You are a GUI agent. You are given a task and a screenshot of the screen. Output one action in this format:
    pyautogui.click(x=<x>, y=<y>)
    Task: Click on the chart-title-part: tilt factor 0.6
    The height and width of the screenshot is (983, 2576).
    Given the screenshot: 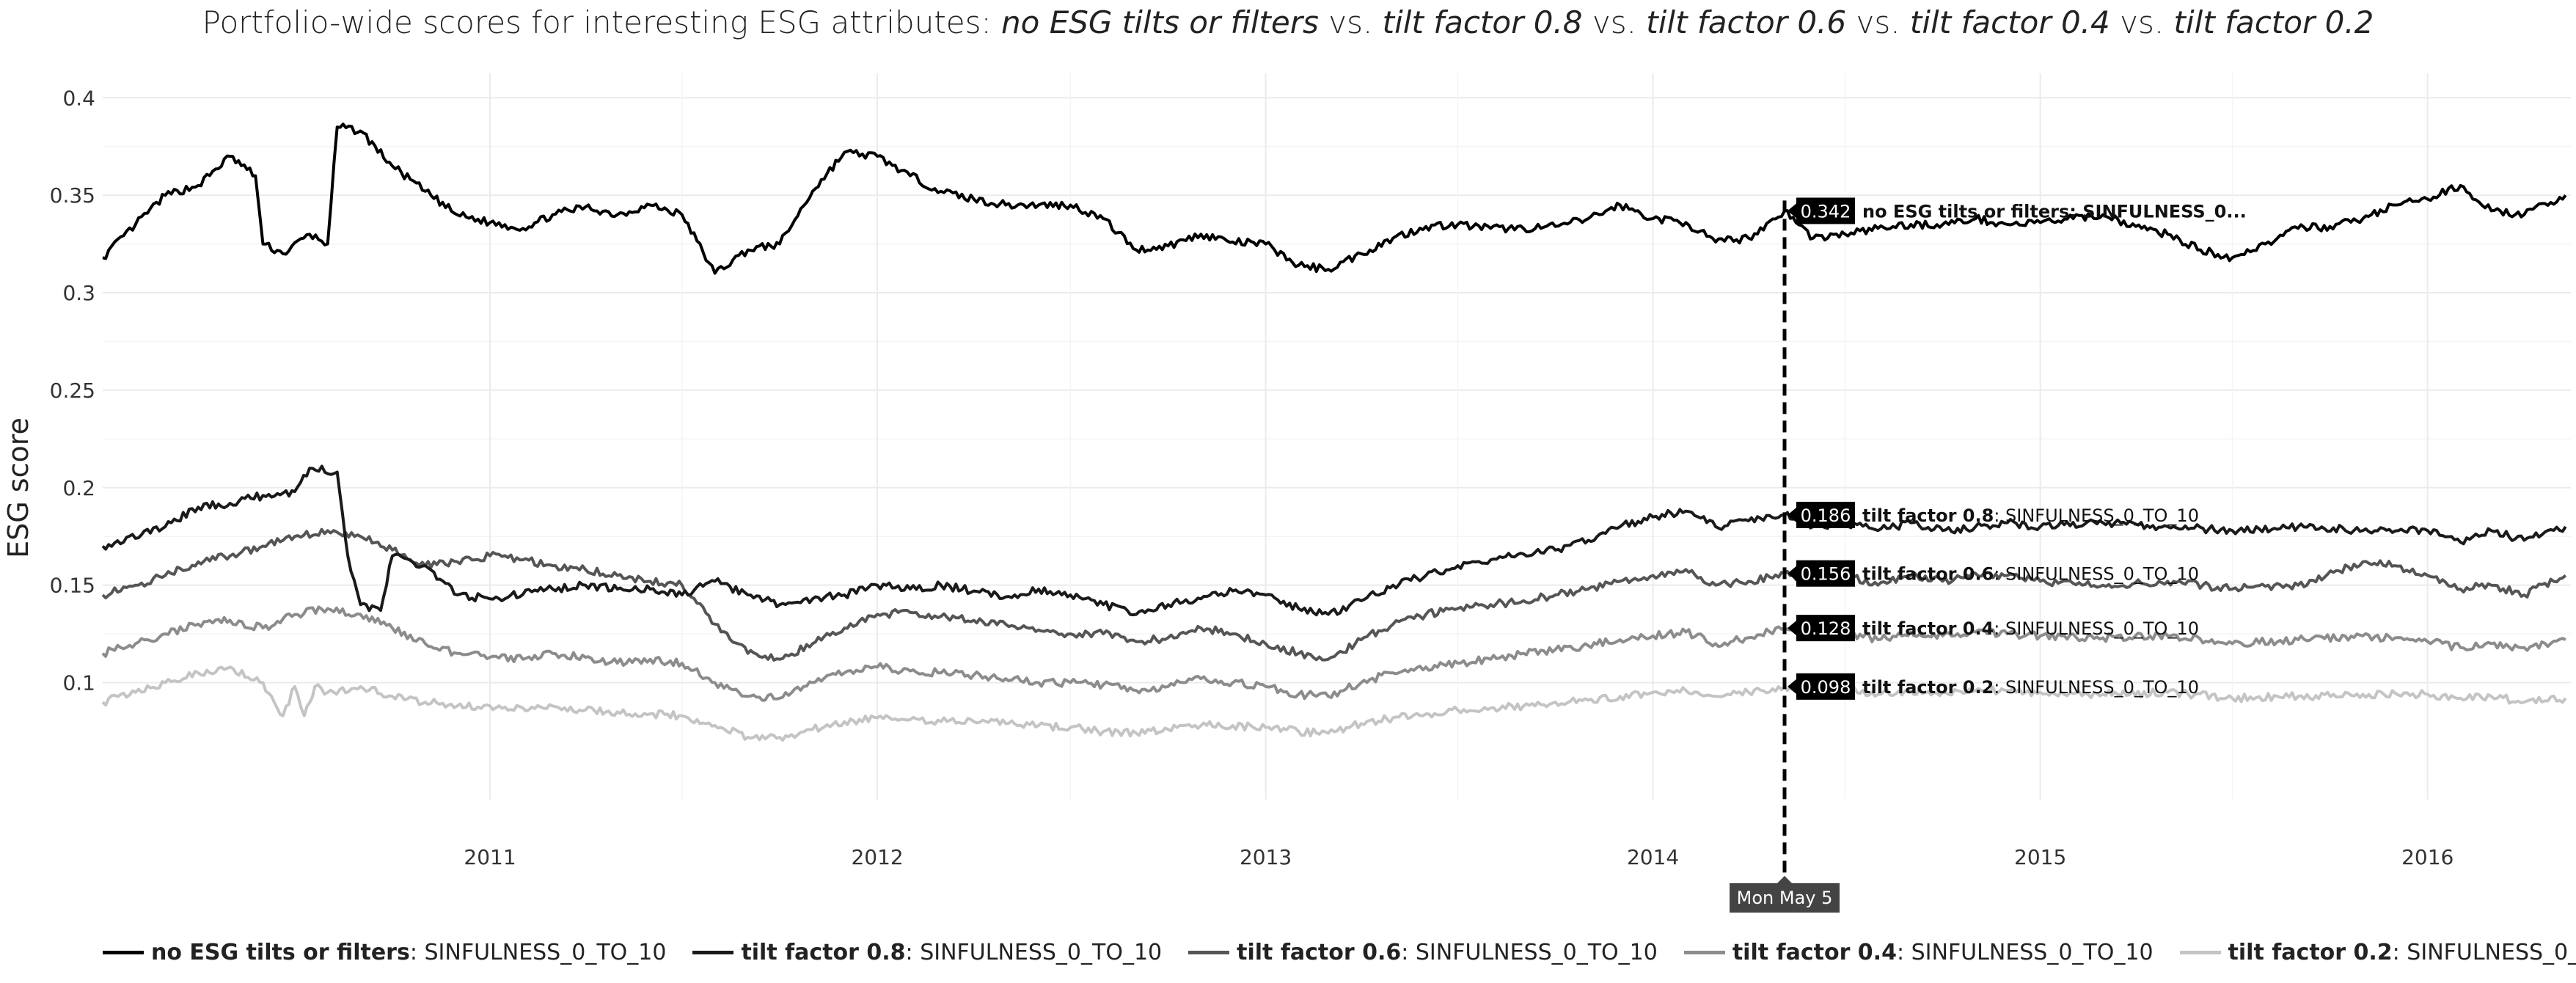 What is the action you would take?
    pyautogui.click(x=1746, y=22)
    